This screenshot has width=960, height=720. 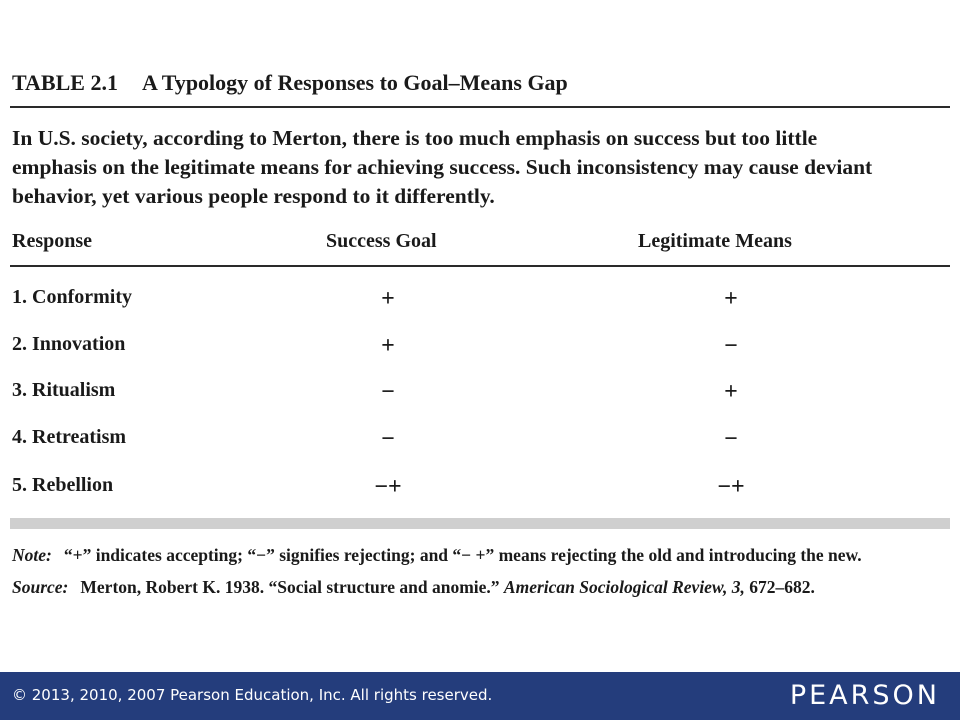 What do you see at coordinates (381, 241) in the screenshot?
I see `column-header-success-goal: Success Goal` at bounding box center [381, 241].